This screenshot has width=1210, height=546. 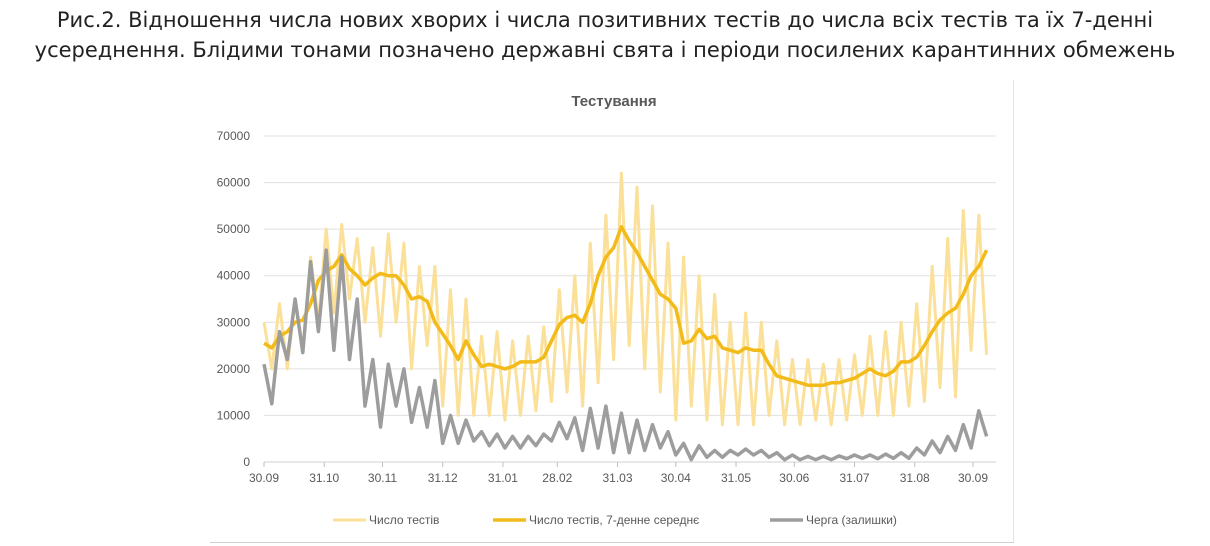 I want to click on x-tick-label: 30.11, so click(x=382, y=478).